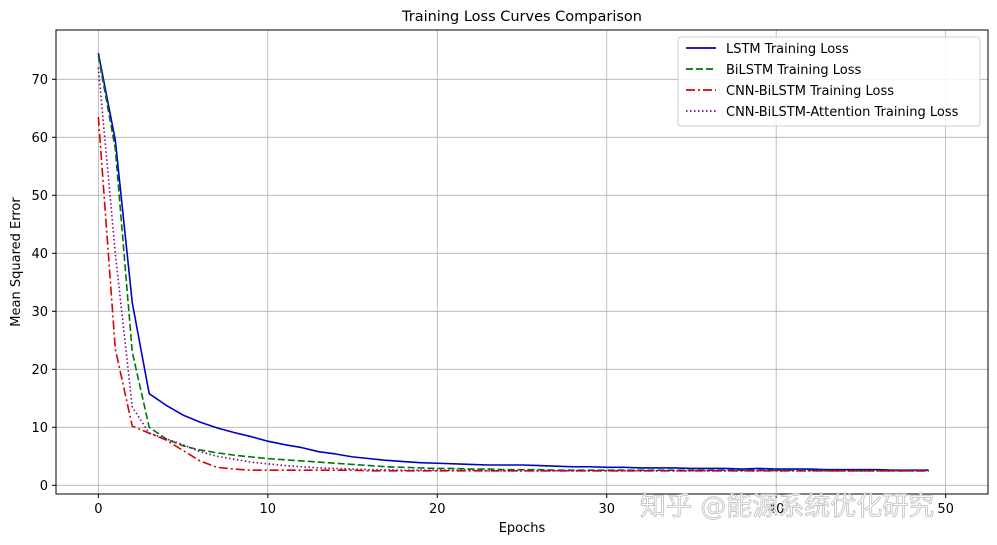  Describe the element at coordinates (39, 428) in the screenshot. I see `y-tick-label: 10` at that location.